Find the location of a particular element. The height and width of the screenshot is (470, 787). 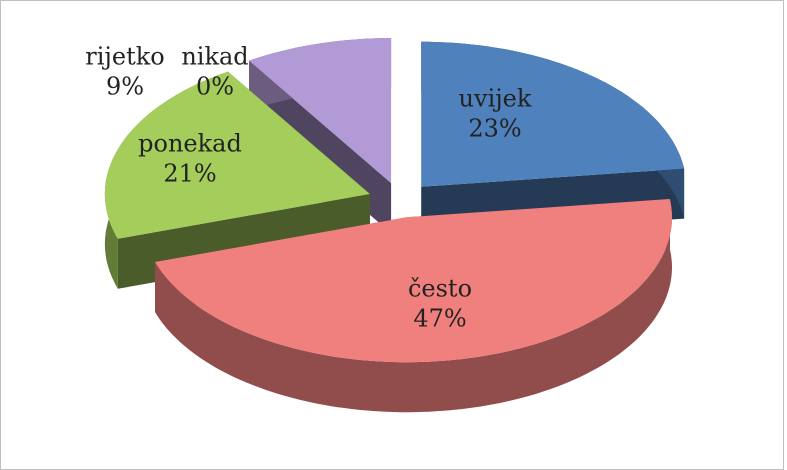

slice-value-label: 21% is located at coordinates (189, 174).